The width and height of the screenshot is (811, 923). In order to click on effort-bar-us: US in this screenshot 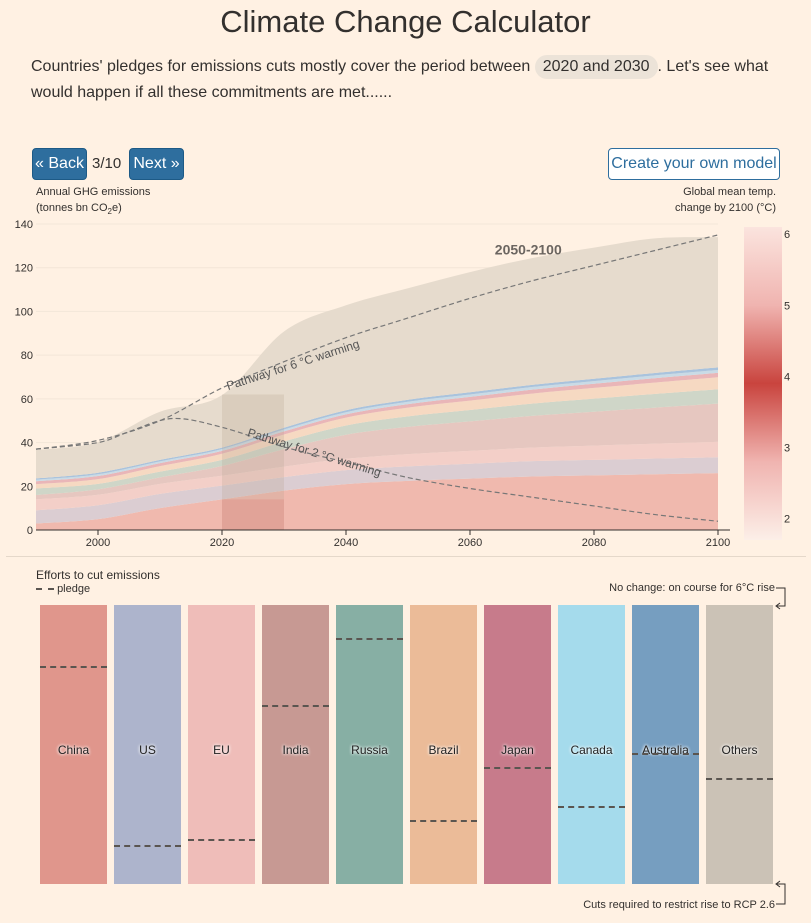, I will do `click(147, 744)`.